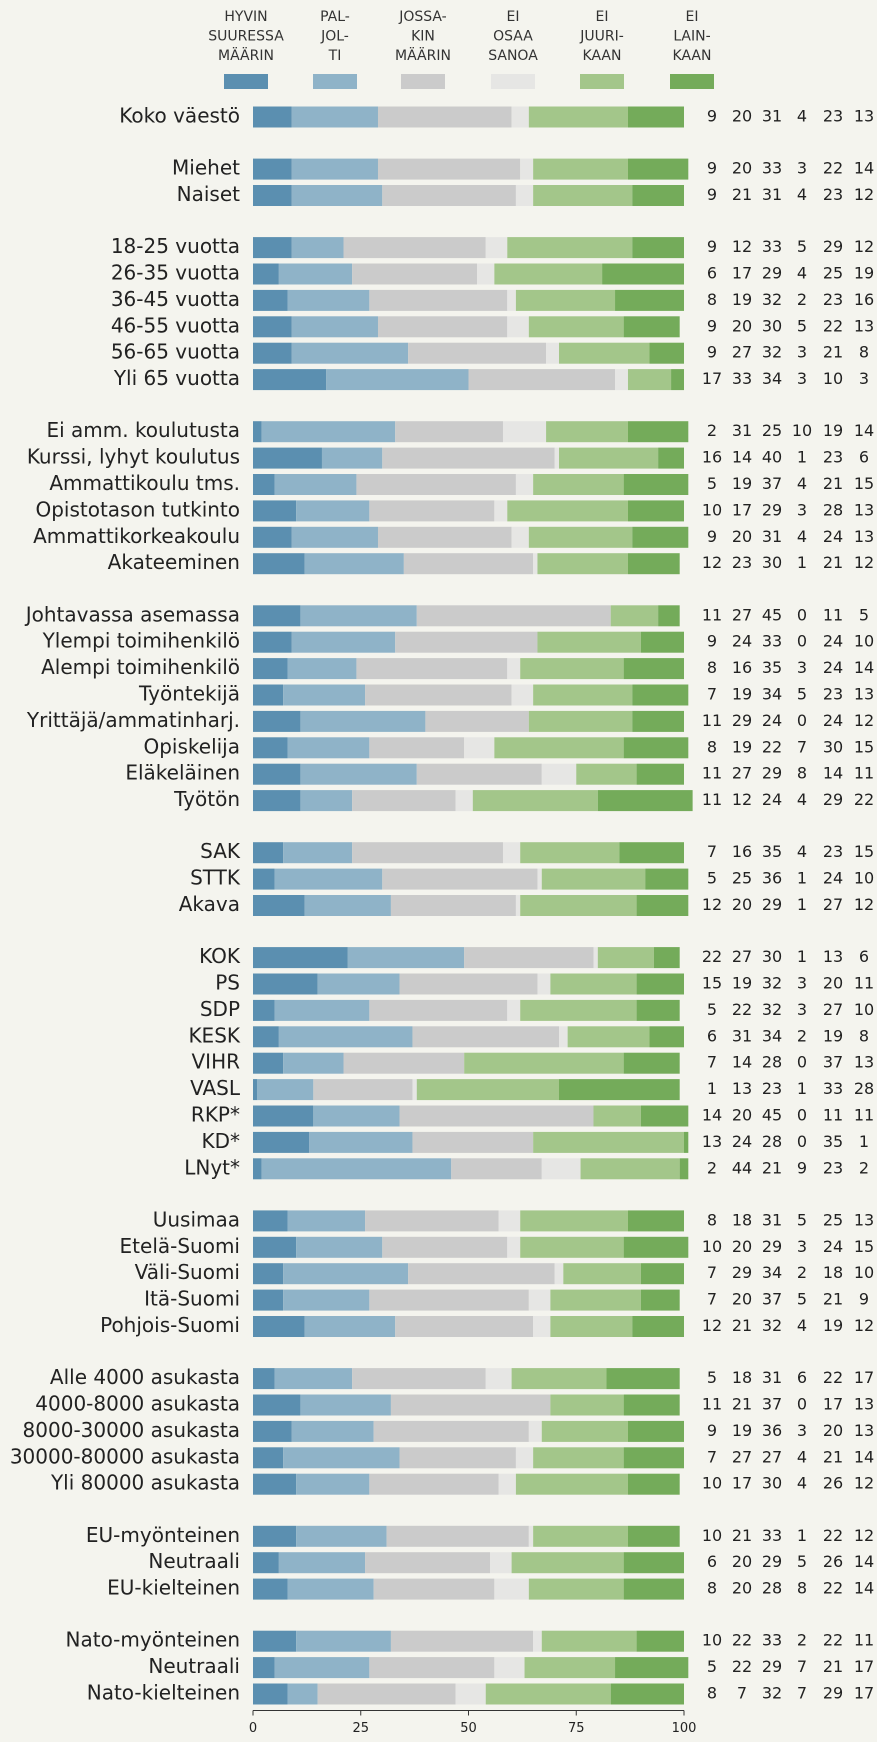 This screenshot has height=1742, width=877. What do you see at coordinates (175, 352) in the screenshot?
I see `category-label: 56-65 vuotta` at bounding box center [175, 352].